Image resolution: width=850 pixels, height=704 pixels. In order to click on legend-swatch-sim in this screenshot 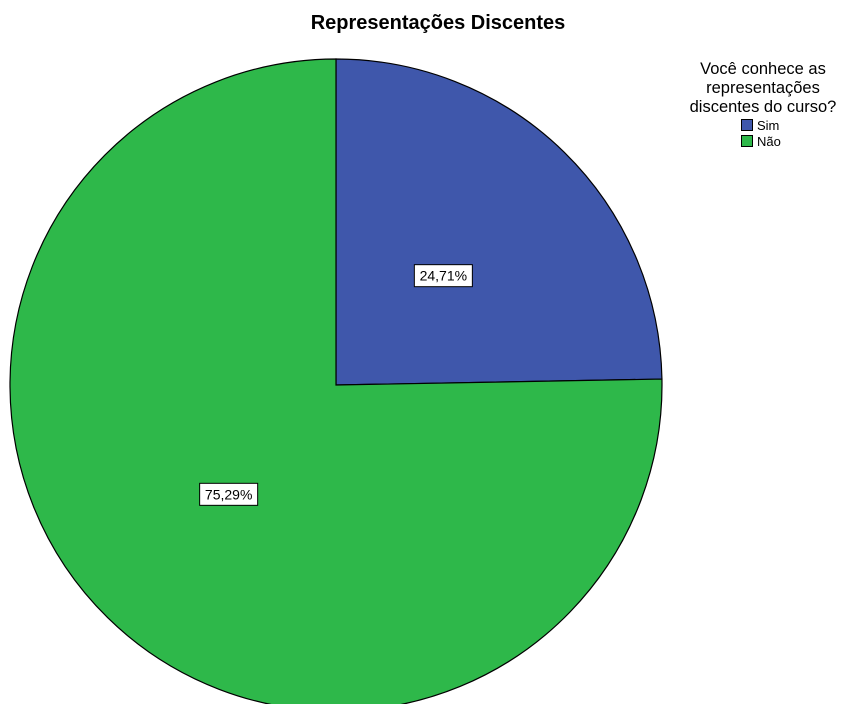, I will do `click(747, 125)`.